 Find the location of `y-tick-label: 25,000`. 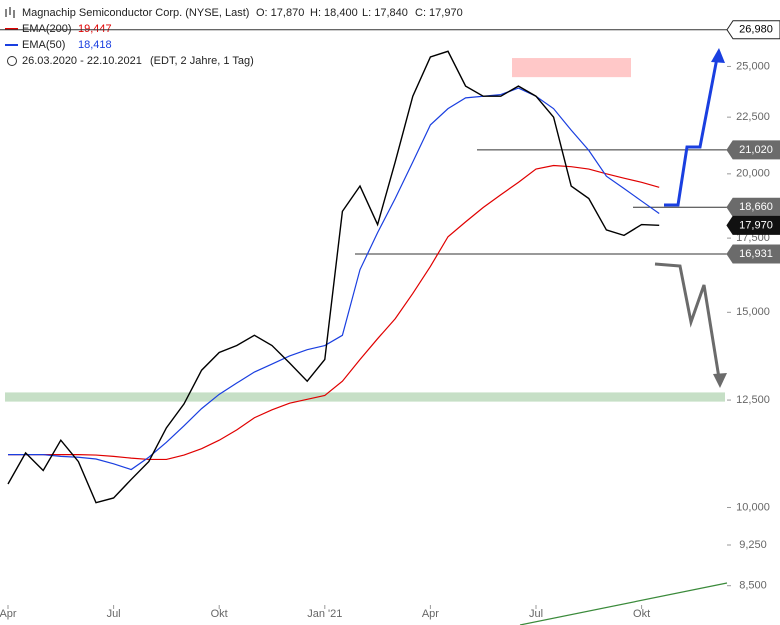

y-tick-label: 25,000 is located at coordinates (753, 66).